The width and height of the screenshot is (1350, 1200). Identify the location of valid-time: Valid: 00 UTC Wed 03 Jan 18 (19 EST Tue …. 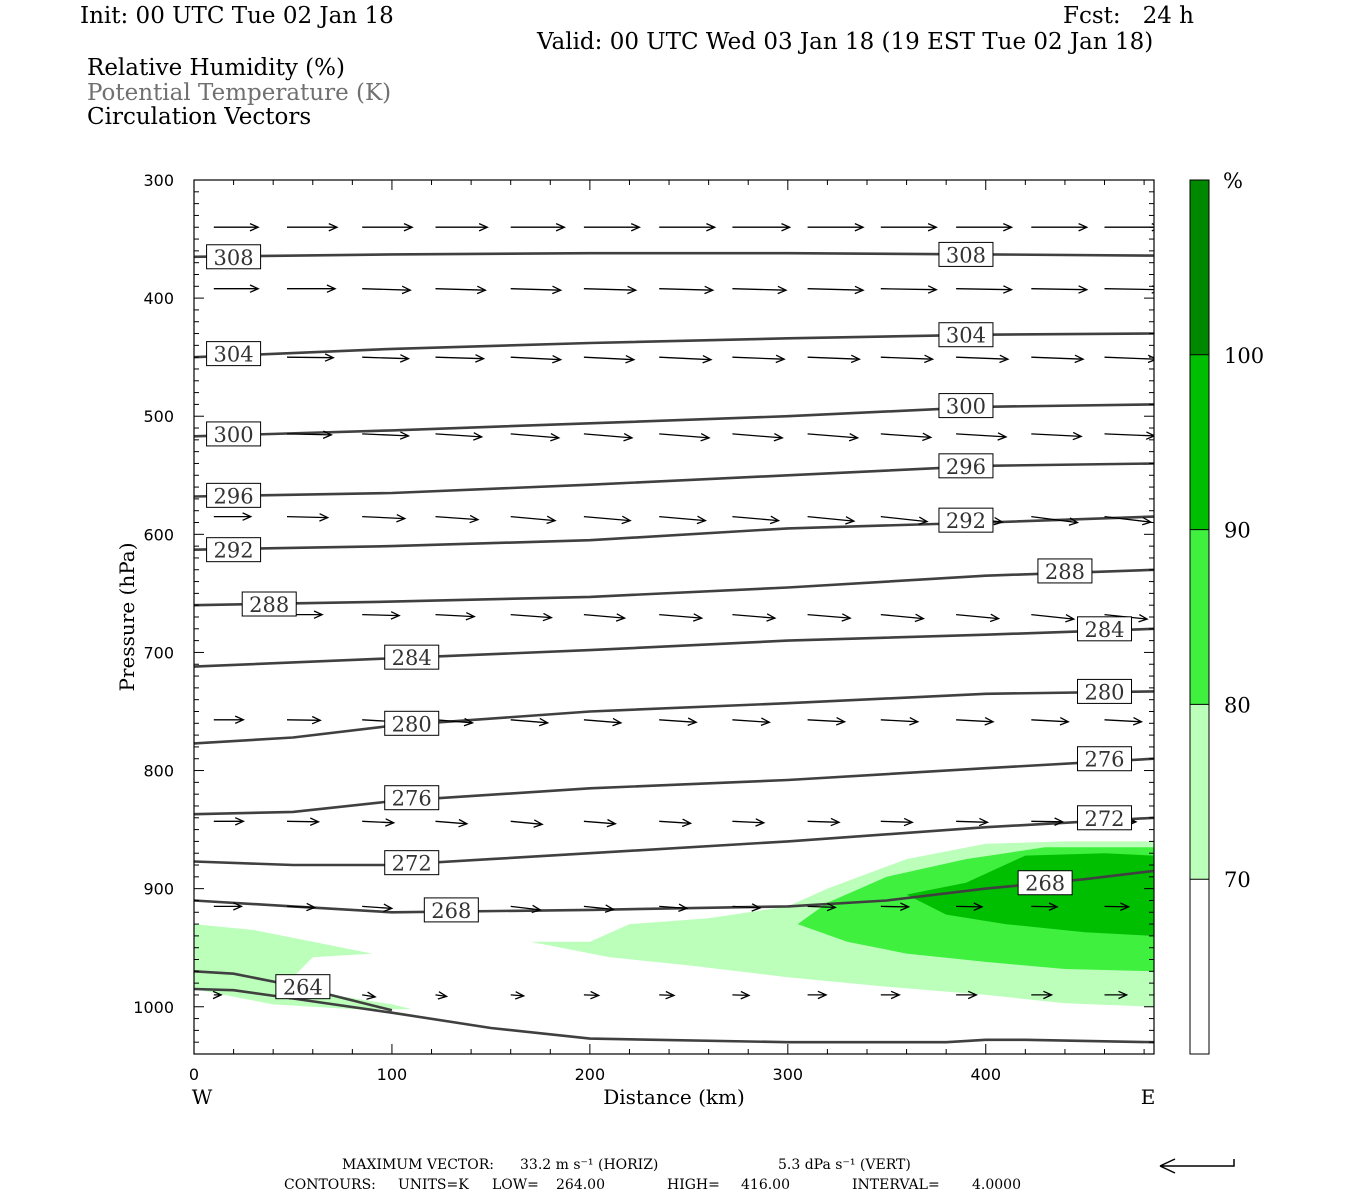
(845, 42).